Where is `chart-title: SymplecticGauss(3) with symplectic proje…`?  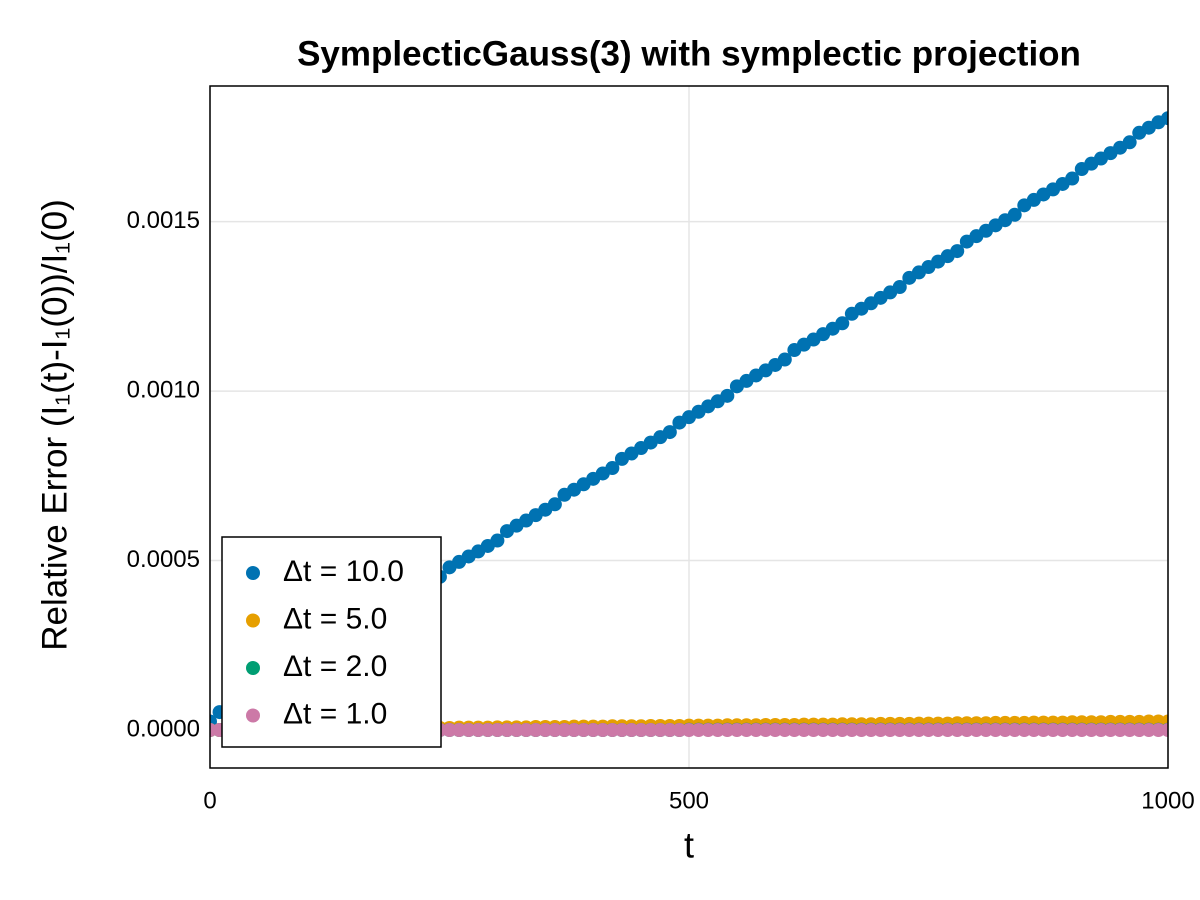 chart-title: SymplecticGauss(3) with symplectic proje… is located at coordinates (689, 53).